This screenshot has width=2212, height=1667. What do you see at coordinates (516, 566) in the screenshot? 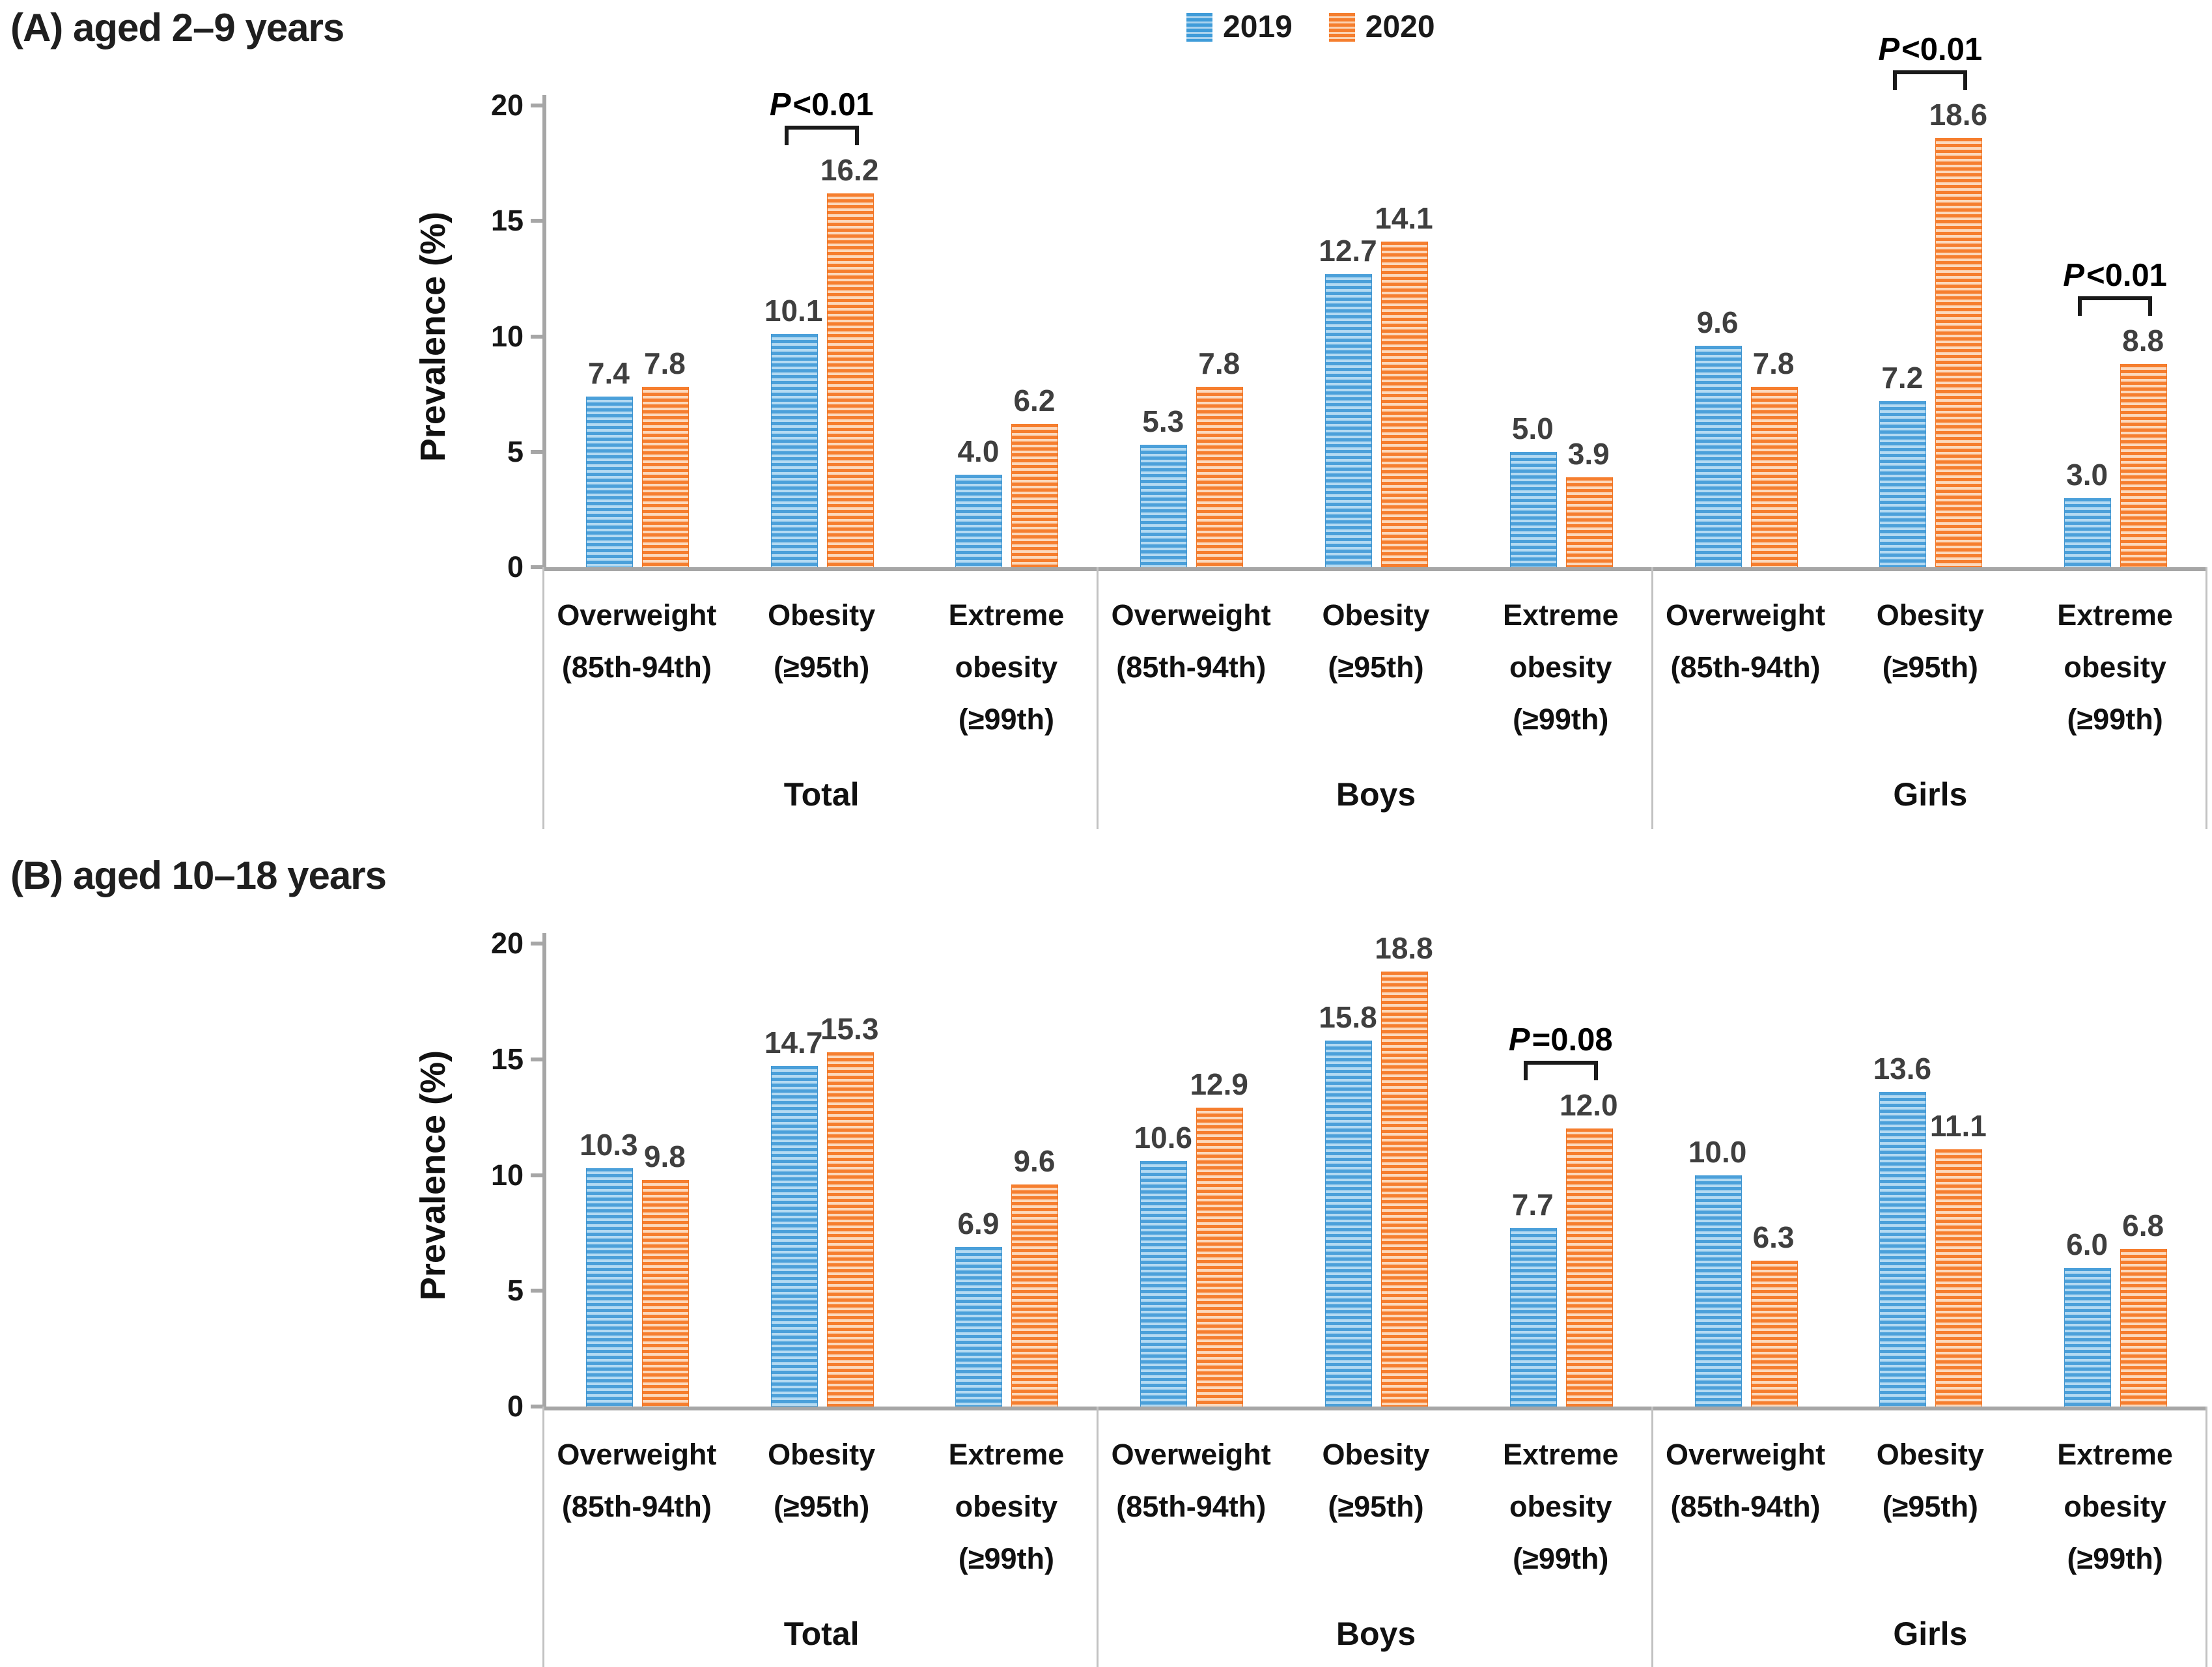
I see `y-tick-label: 0` at bounding box center [516, 566].